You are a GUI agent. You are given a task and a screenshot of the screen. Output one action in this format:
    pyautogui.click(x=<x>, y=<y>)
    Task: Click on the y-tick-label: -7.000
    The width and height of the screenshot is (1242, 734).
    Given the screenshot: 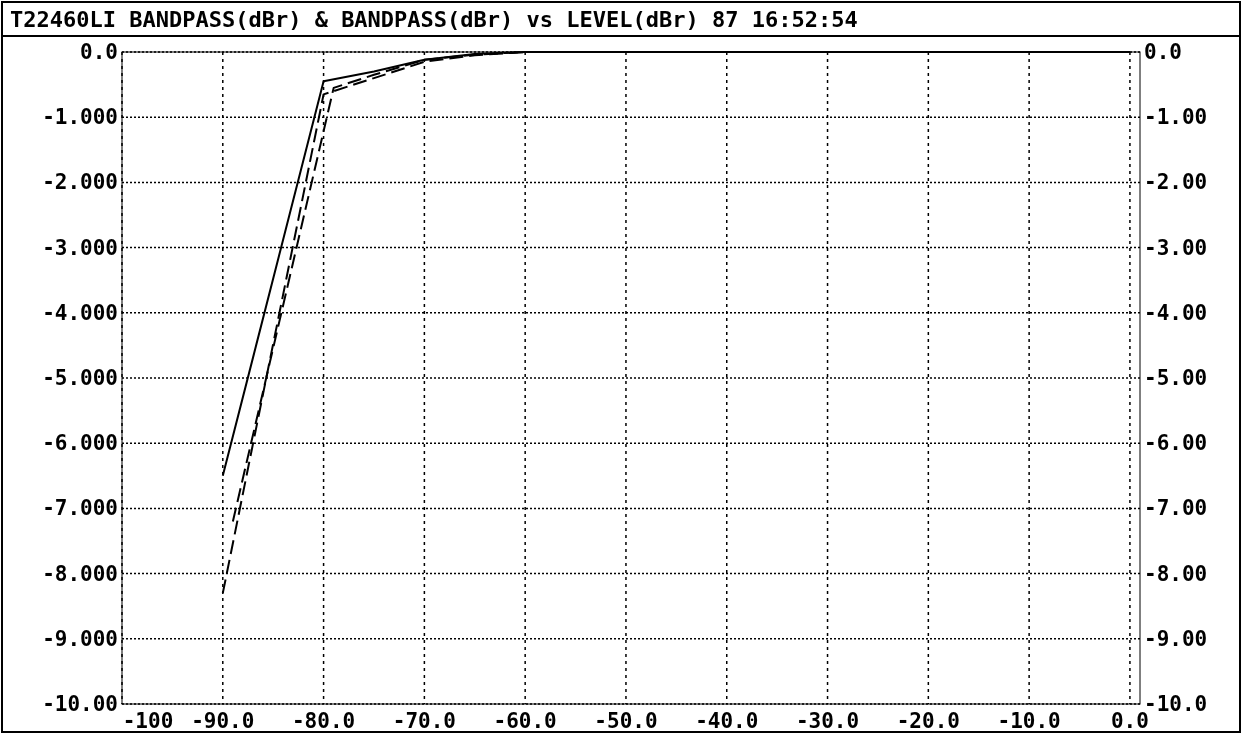 What is the action you would take?
    pyautogui.click(x=80, y=508)
    